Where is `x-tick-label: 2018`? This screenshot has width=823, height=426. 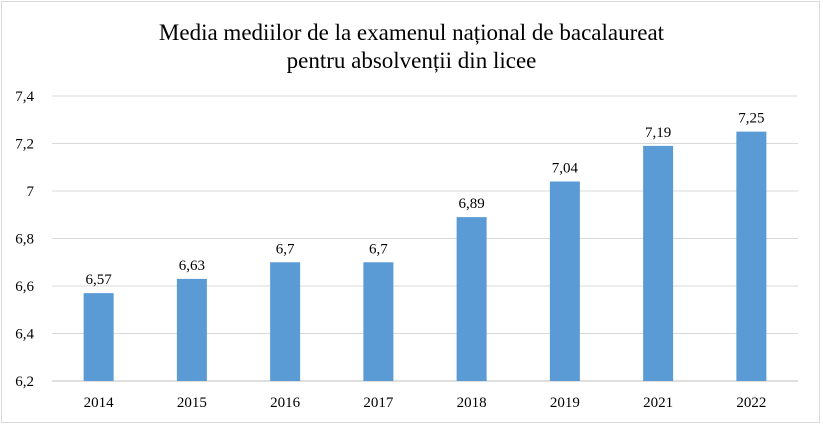 x-tick-label: 2018 is located at coordinates (472, 403).